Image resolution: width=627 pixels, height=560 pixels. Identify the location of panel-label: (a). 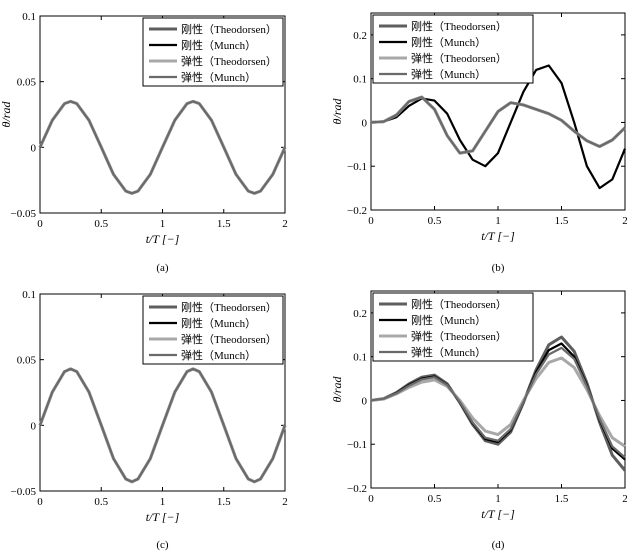
(162, 268).